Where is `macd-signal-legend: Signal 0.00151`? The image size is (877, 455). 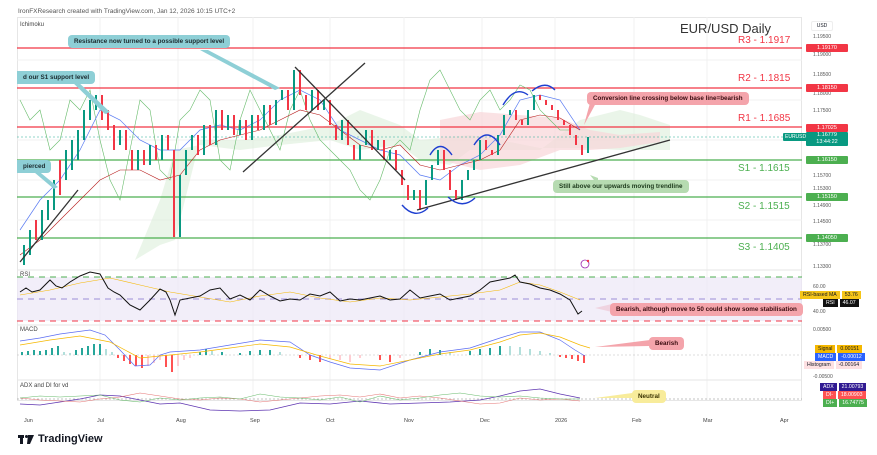 macd-signal-legend: Signal 0.00151 is located at coordinates (839, 349).